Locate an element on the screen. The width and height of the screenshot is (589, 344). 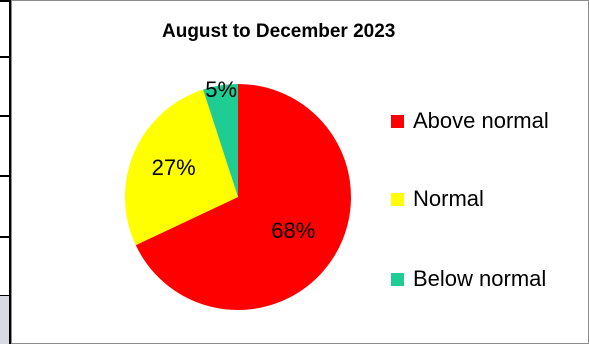
legend-item-below-normal: Below normal is located at coordinates (468, 279).